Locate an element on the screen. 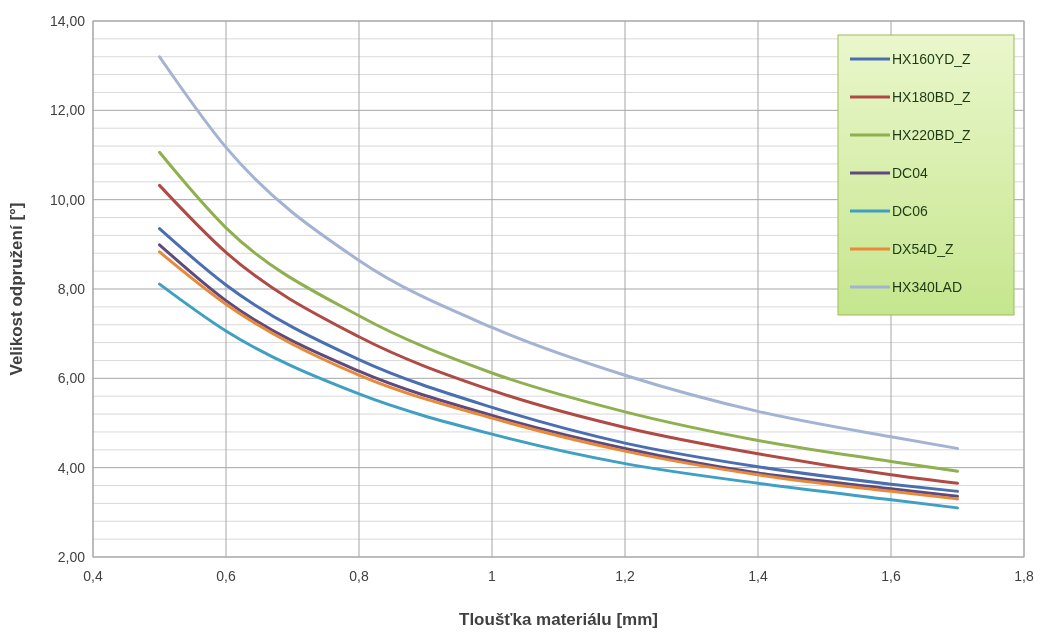 This screenshot has height=637, width=1045. y-tick-label: 14,00 is located at coordinates (67, 20).